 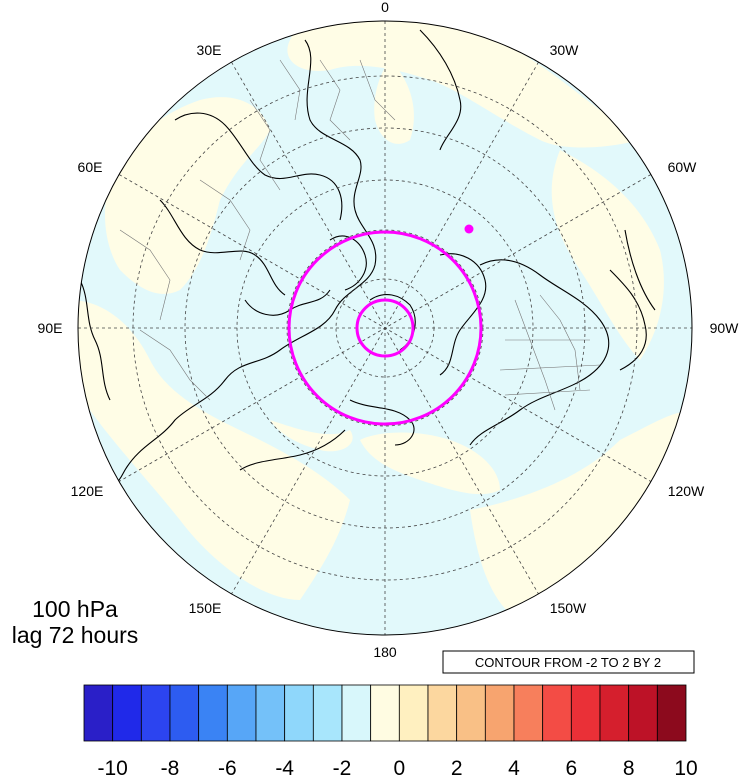 I want to click on colorbar-label: 4, so click(x=514, y=768).